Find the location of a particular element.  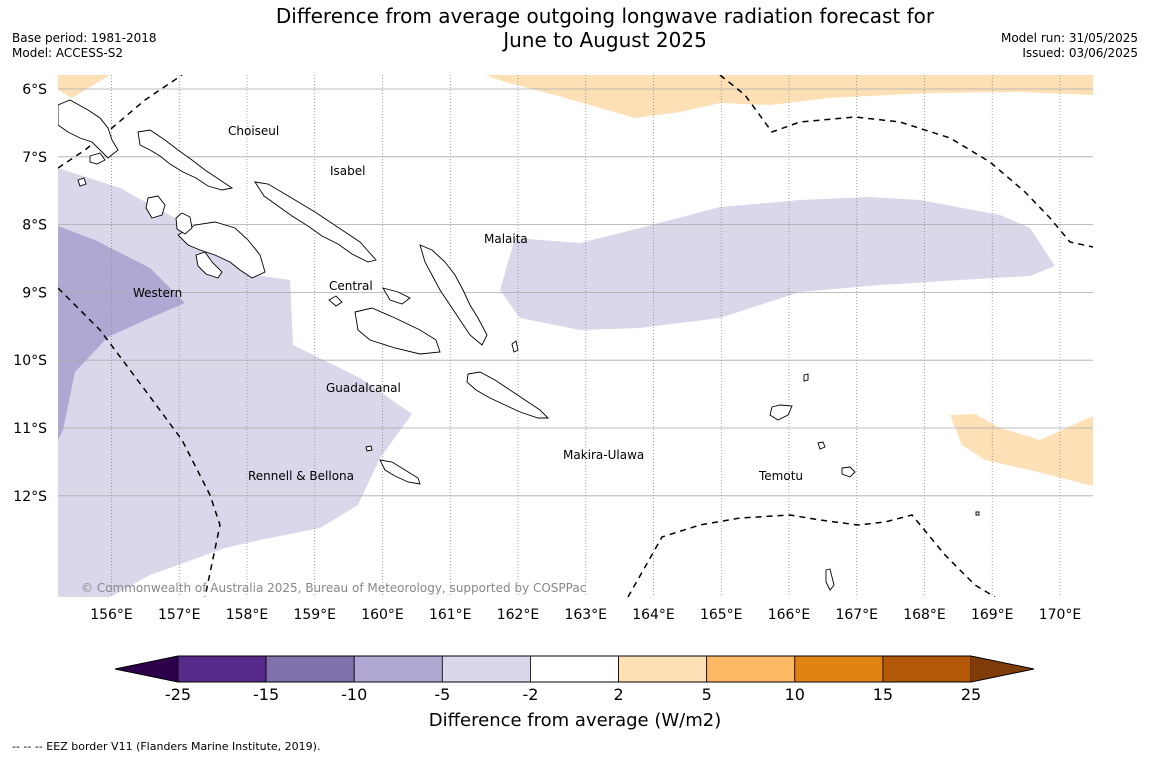

longitude-label: 162°E is located at coordinates (518, 615).